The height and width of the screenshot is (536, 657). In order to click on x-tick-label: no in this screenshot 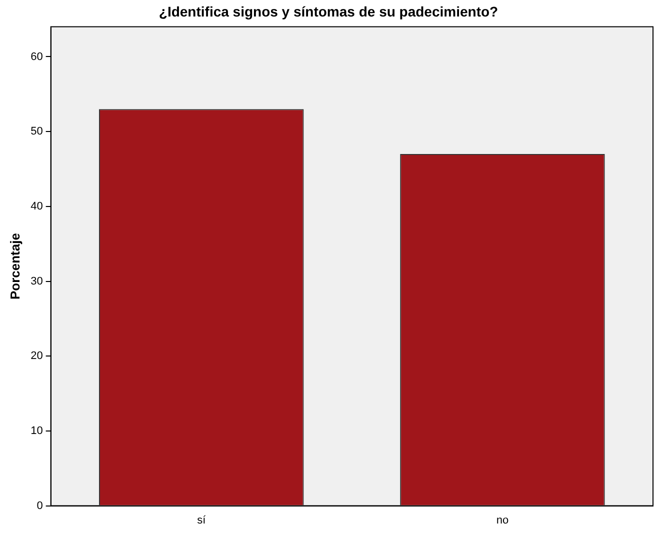, I will do `click(502, 520)`.